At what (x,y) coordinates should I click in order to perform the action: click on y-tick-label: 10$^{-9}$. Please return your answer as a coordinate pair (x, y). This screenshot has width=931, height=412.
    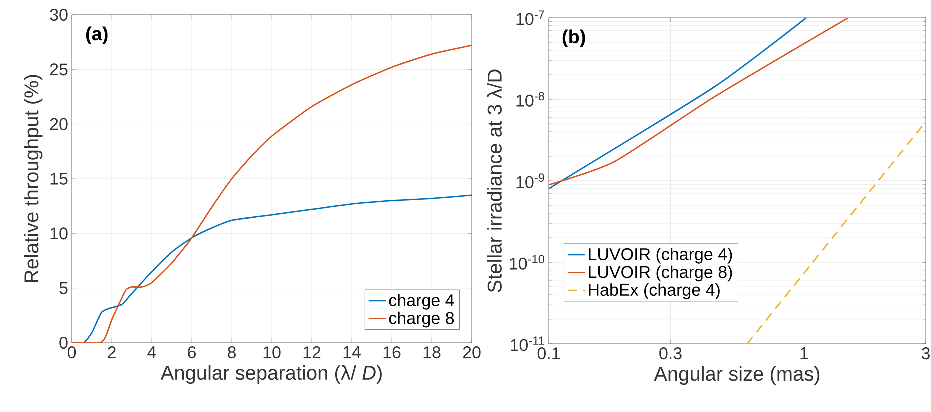
    Looking at the image, I should click on (530, 181).